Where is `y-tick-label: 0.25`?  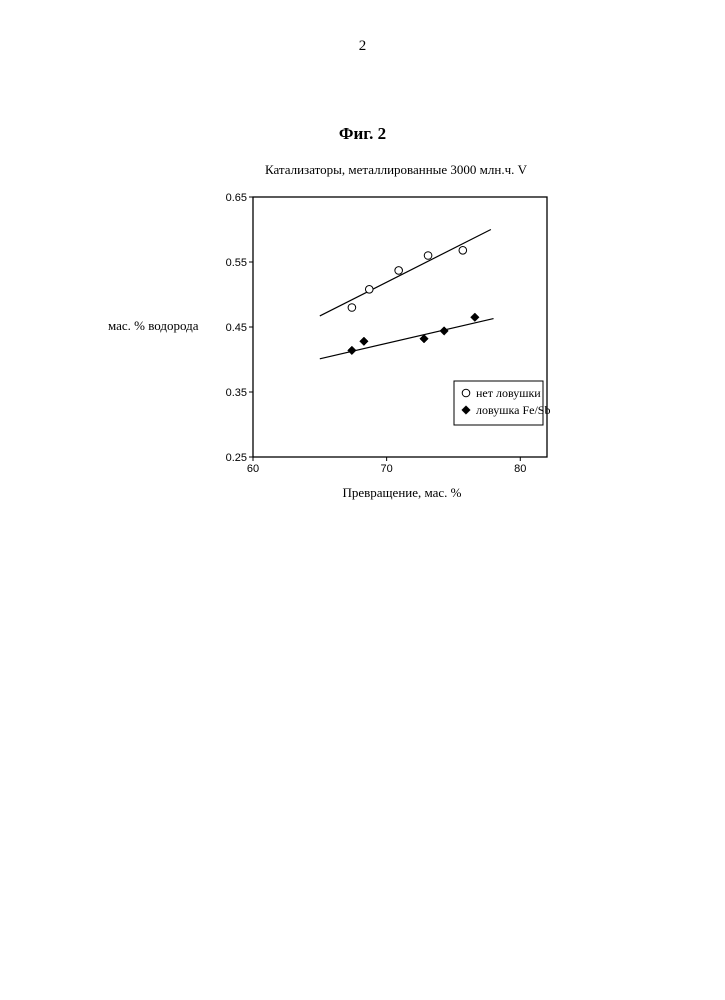 y-tick-label: 0.25 is located at coordinates (236, 458).